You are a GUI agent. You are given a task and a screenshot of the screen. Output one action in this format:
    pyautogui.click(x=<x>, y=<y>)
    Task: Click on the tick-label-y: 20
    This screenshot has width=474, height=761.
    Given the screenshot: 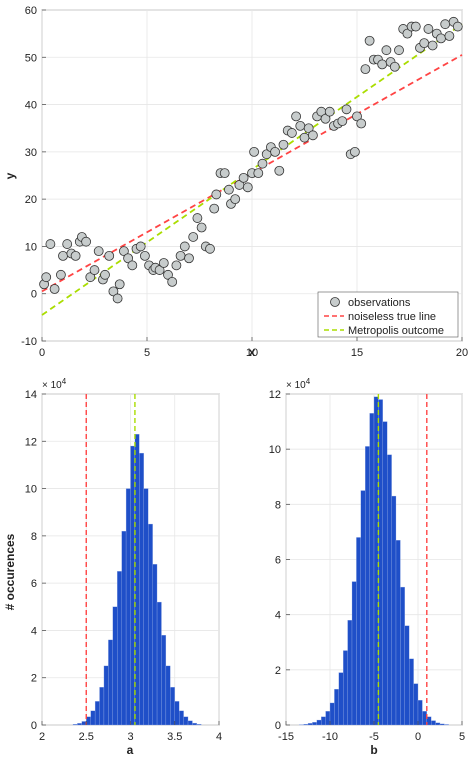 What is the action you would take?
    pyautogui.click(x=31, y=200)
    